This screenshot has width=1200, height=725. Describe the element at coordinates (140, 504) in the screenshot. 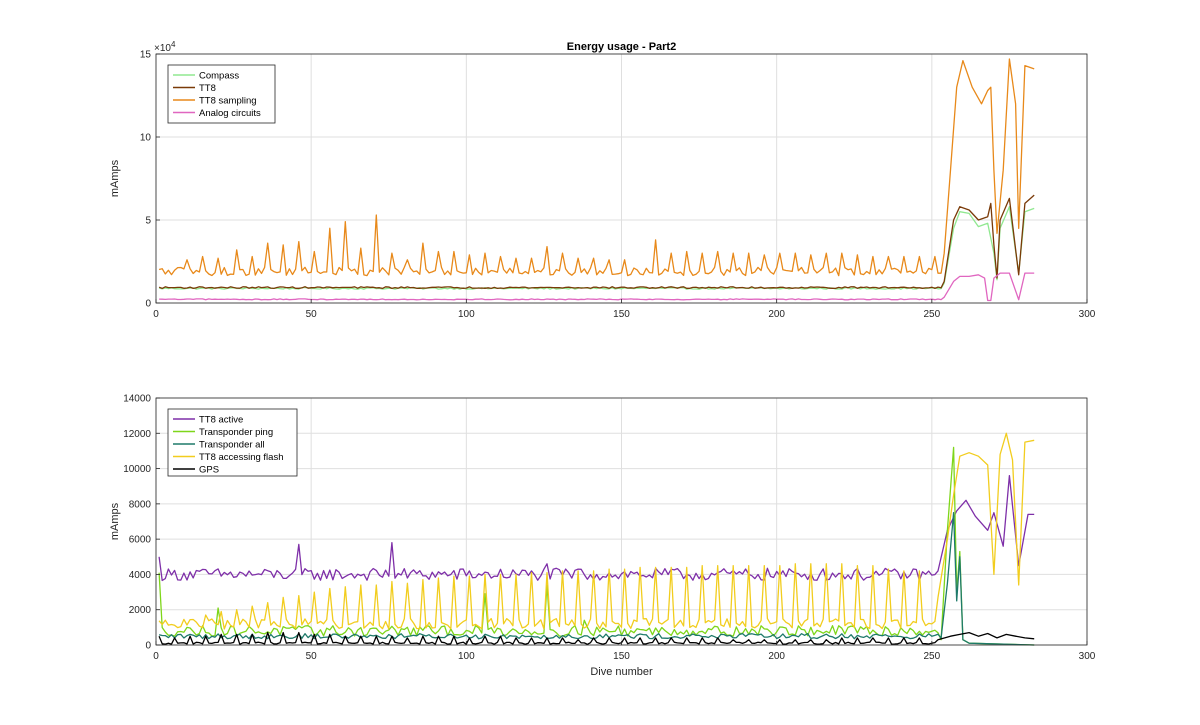

I see `y-tick-label: 8000` at that location.